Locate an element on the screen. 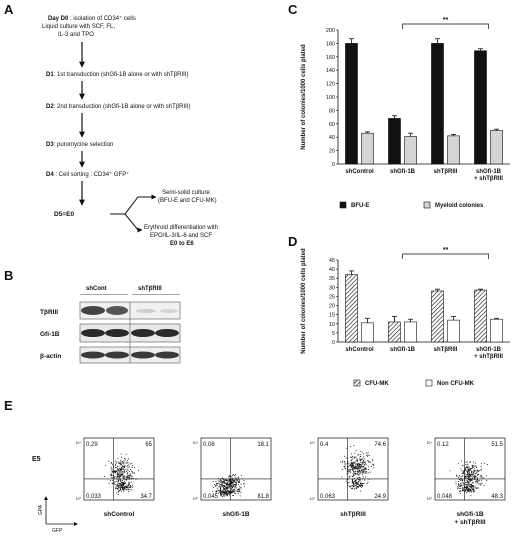  axis-tick: 10⁰ is located at coordinates (313, 499).